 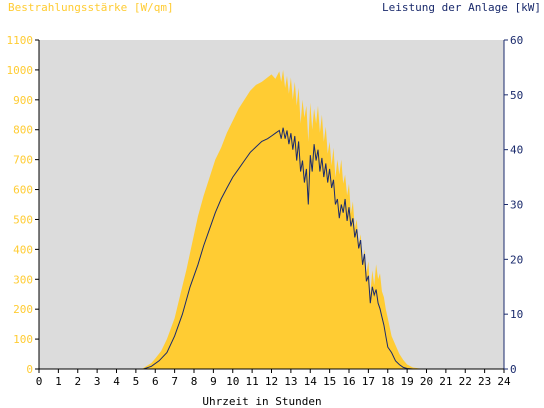 What do you see at coordinates (504, 381) in the screenshot?
I see `x-tick-label: 24` at bounding box center [504, 381].